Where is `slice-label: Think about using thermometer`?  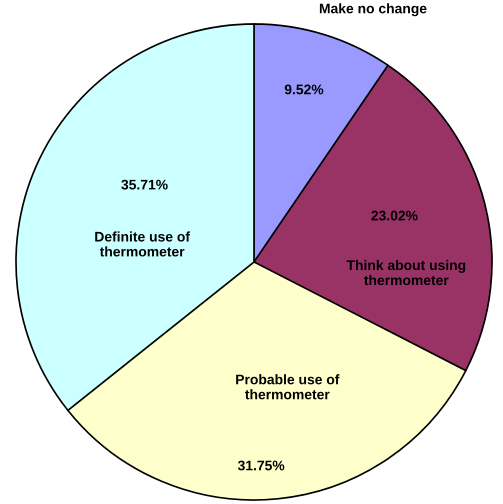 slice-label: Think about using thermometer is located at coordinates (406, 273).